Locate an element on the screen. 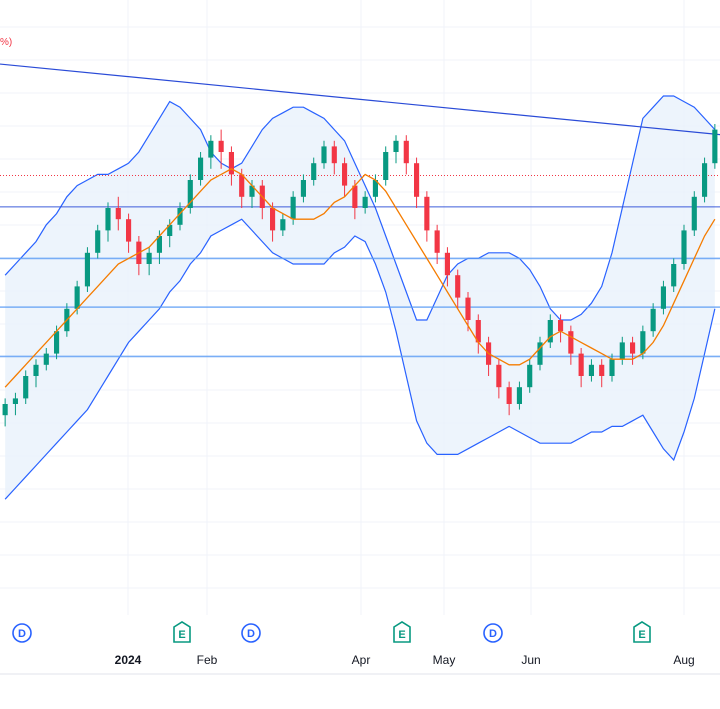 The width and height of the screenshot is (720, 709). x-tick-label: Aug is located at coordinates (683, 660).